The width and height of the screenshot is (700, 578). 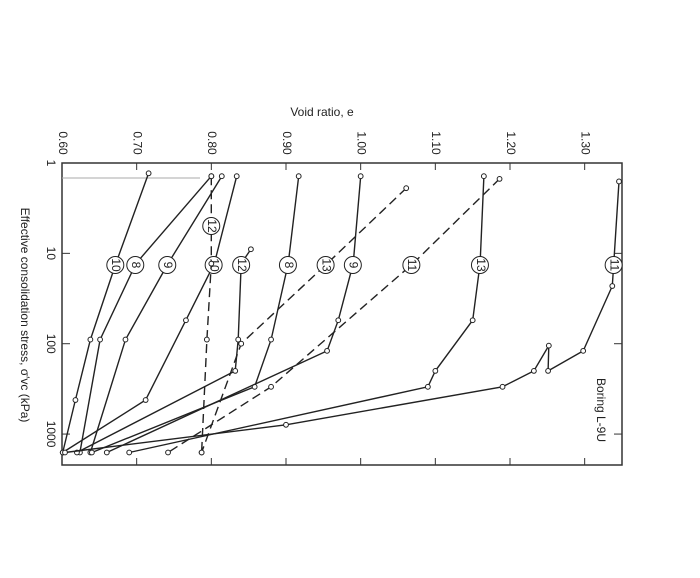 I want to click on x-tick-label: 1, so click(x=51, y=163).